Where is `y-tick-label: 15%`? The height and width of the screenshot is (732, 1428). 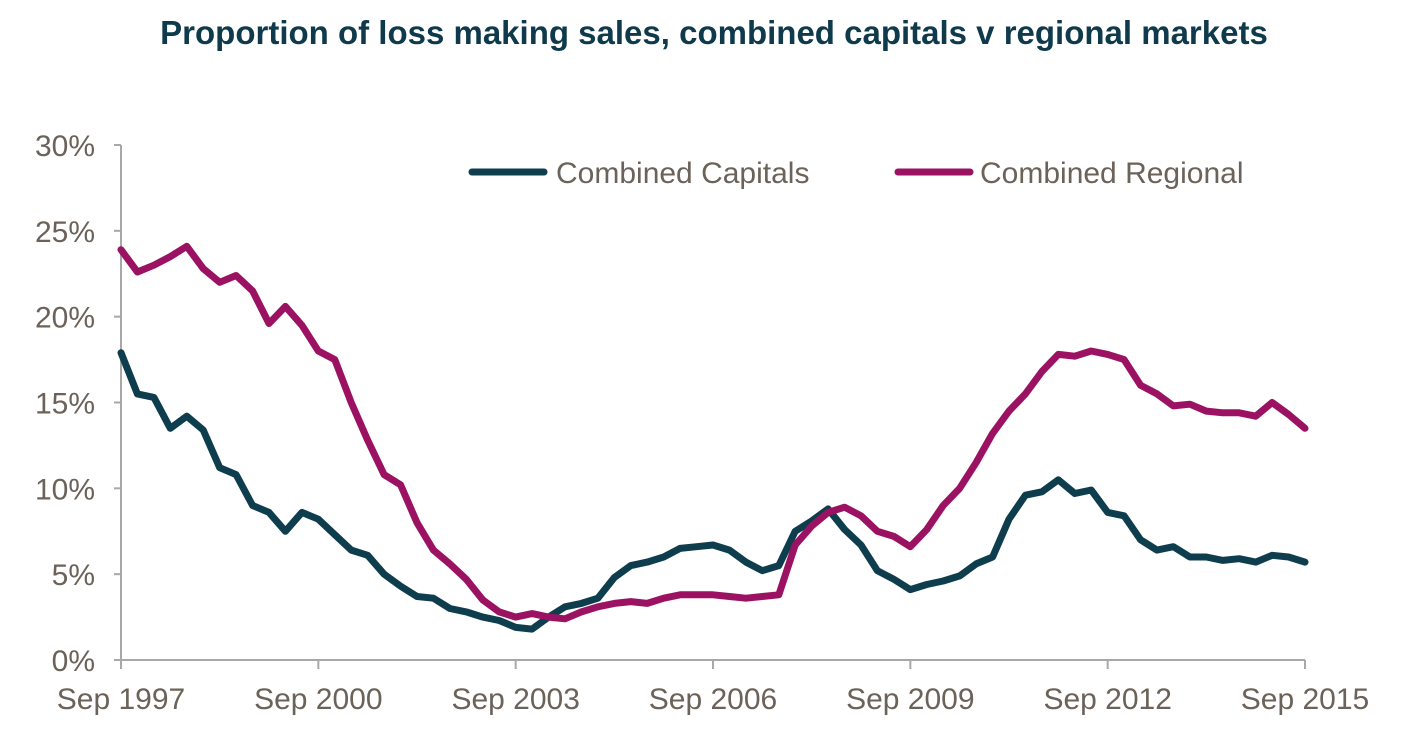
y-tick-label: 15% is located at coordinates (65, 404).